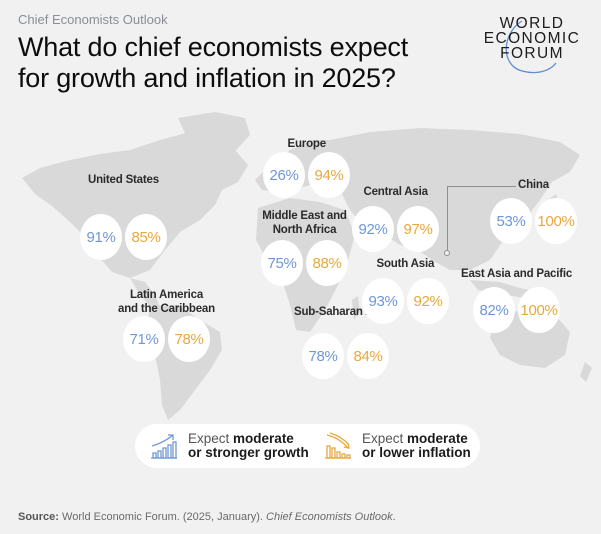  I want to click on land-africa, so click(305, 265).